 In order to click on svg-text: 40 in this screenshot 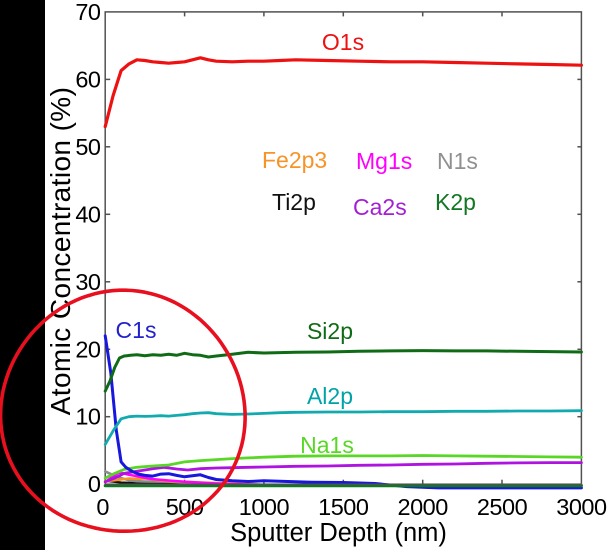, I will do `click(88, 214)`.